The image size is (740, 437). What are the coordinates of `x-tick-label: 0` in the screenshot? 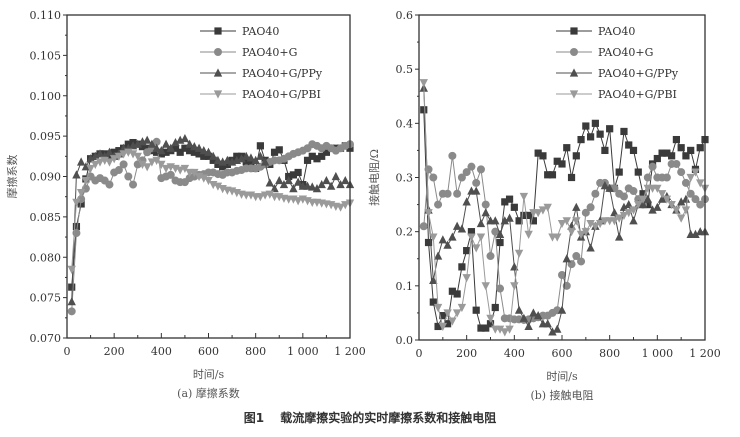 It's located at (67, 351).